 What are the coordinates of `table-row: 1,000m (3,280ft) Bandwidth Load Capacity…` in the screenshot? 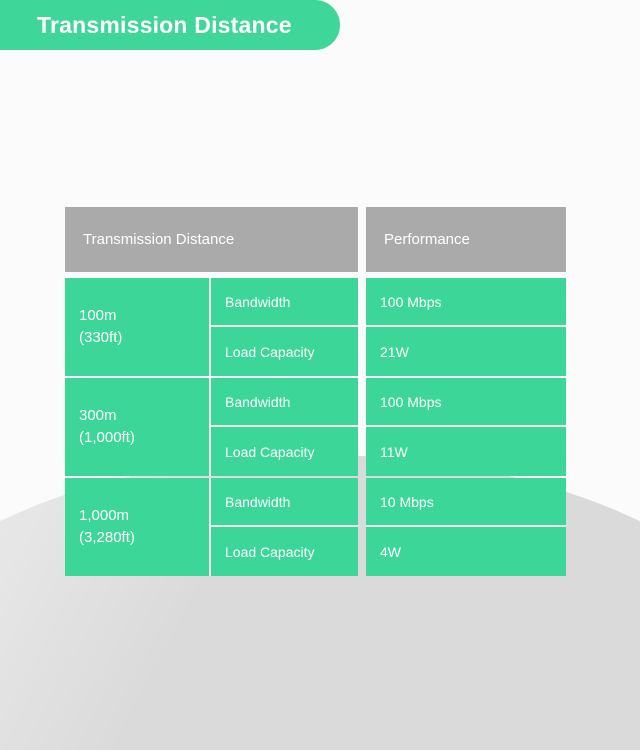 It's located at (315, 527).